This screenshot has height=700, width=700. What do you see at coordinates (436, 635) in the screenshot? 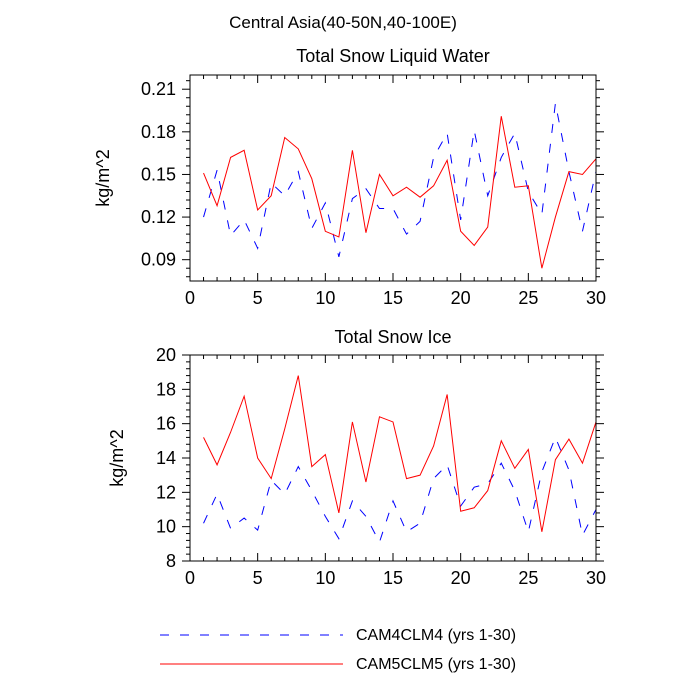
I see `legend-label-cam4clm4: CAM4CLM4 (yrs 1-30)` at bounding box center [436, 635].